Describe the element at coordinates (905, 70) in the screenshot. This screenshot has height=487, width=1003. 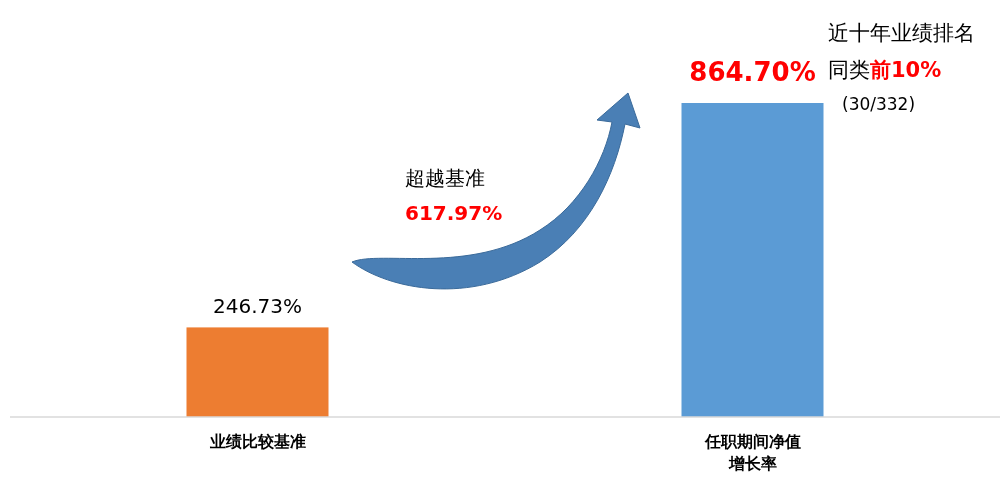
I see `text: 前10%` at that location.